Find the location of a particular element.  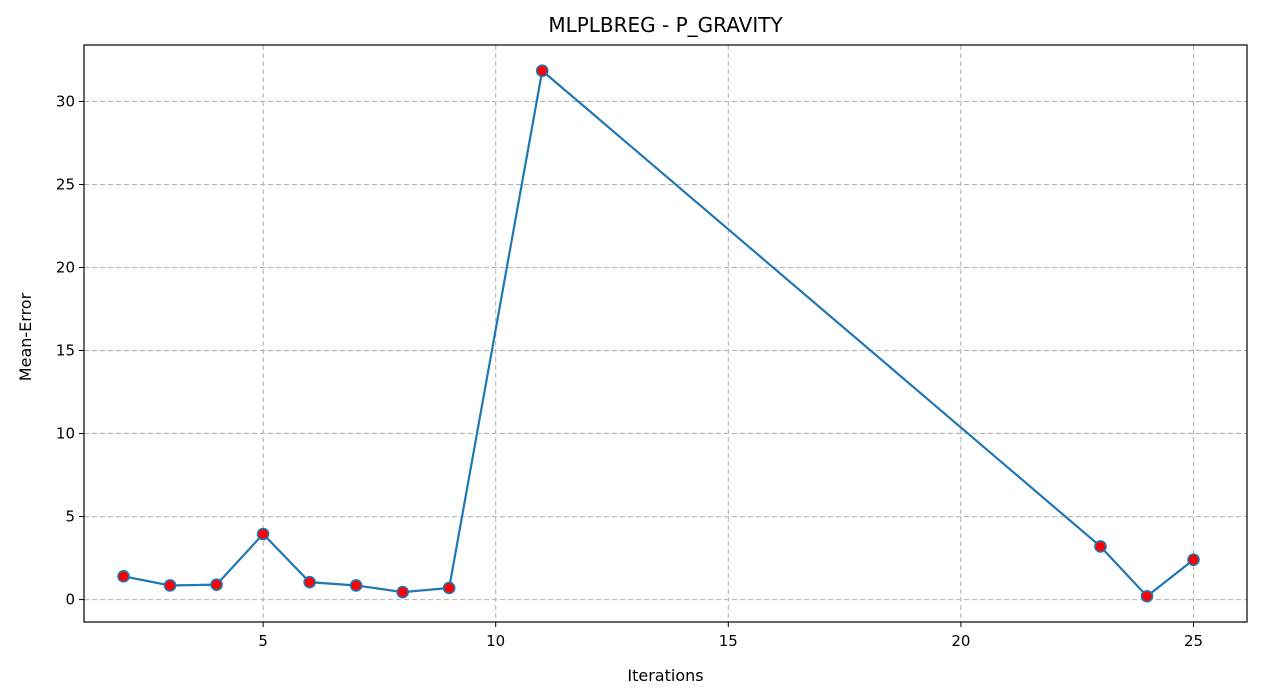

y-tick-label: 15 is located at coordinates (65, 351).